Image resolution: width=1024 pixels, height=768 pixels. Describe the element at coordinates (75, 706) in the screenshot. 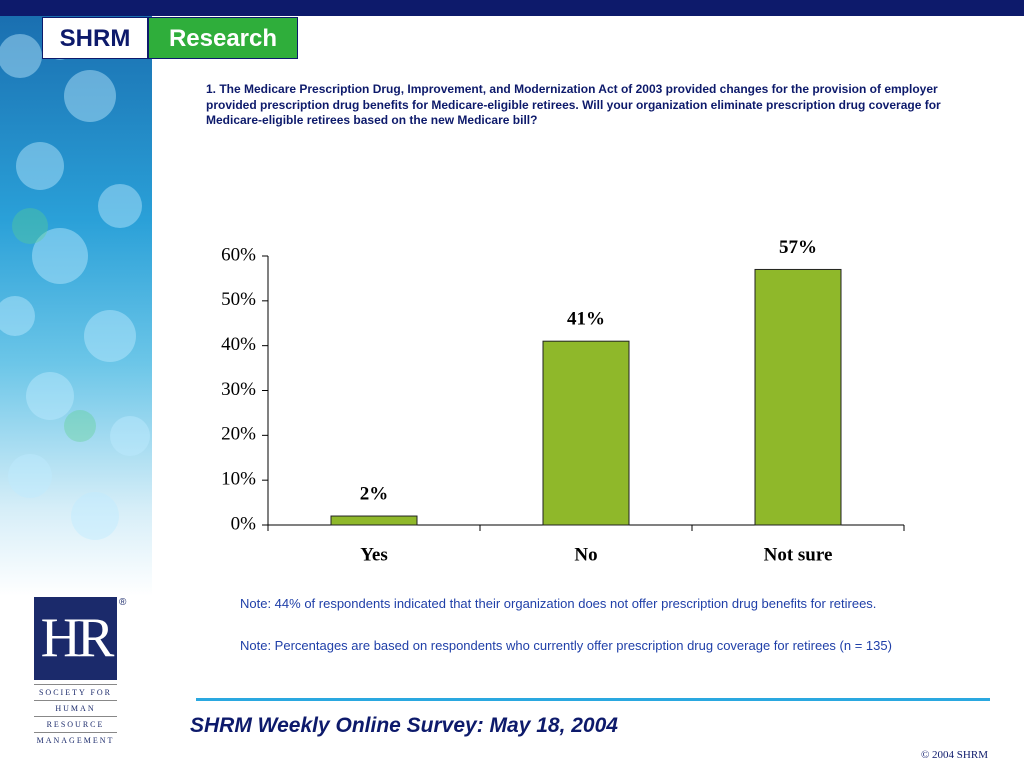

I see `logo-line: HUMAN` at that location.